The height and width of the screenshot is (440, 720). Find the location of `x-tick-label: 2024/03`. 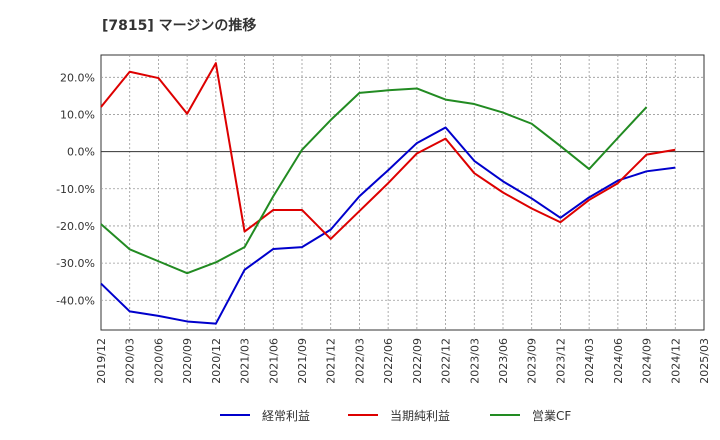

x-tick-label: 2024/03 is located at coordinates (589, 361).